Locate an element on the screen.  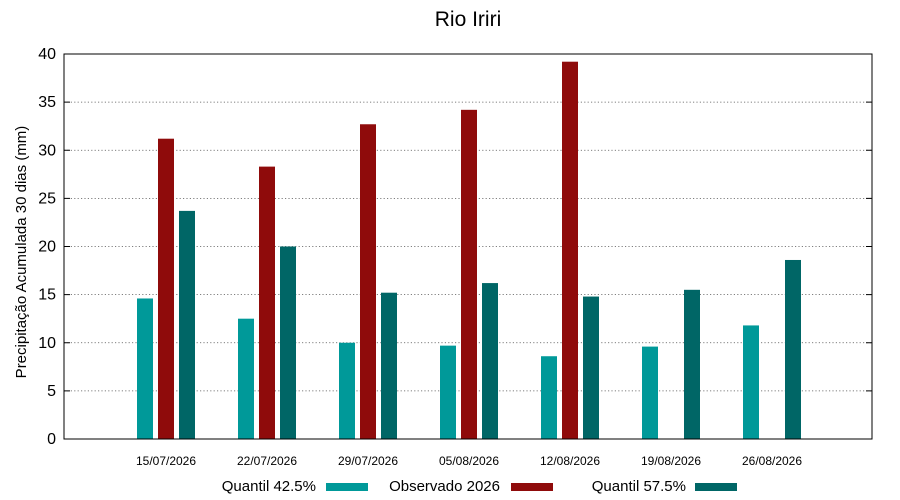
legend: Quantil 42.5% Observado 2026 Quantil 57.5% is located at coordinates (479, 486).